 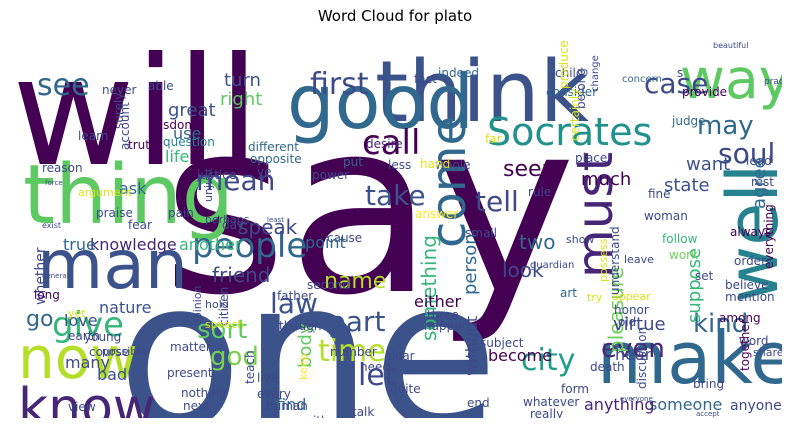 I want to click on word-father: father, so click(x=295, y=296).